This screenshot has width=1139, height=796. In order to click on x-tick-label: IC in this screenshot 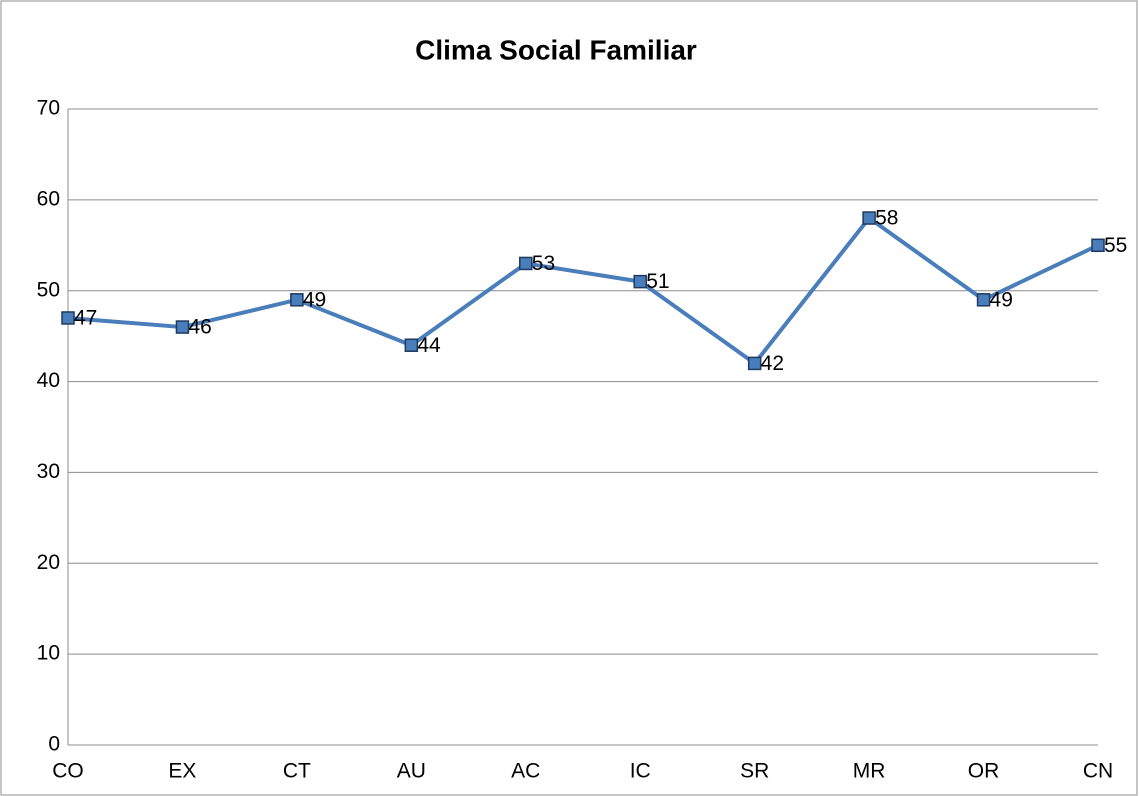, I will do `click(640, 771)`.